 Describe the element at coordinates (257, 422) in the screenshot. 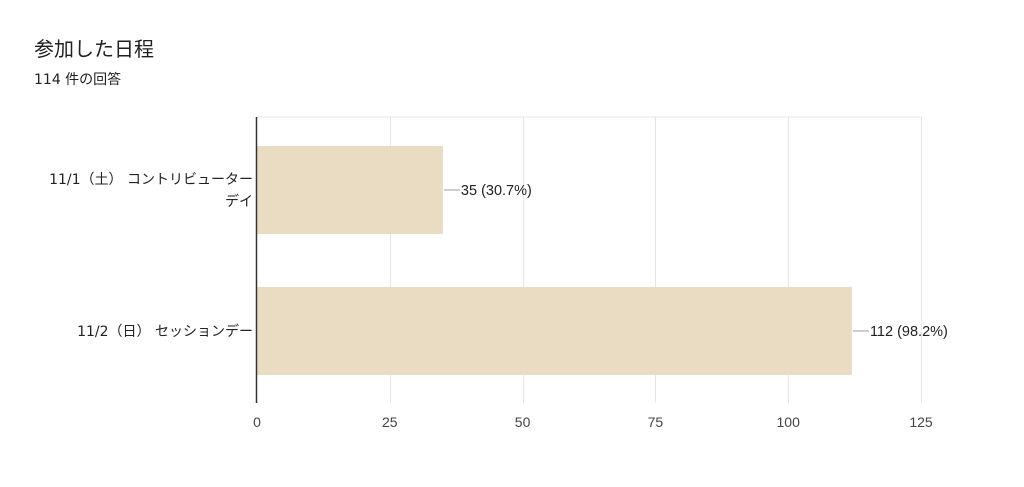

I see `x-tick-label: 0` at that location.